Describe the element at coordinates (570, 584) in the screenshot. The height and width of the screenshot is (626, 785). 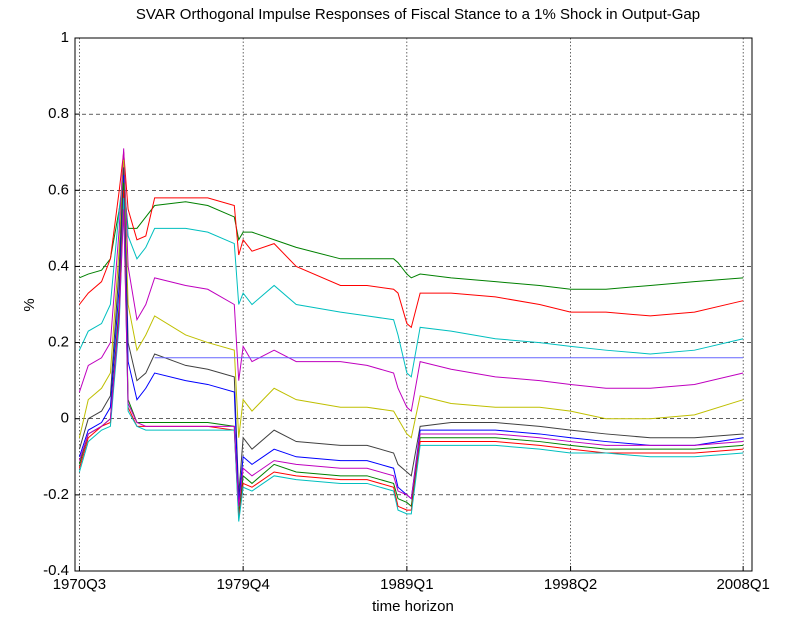
I see `x-tick-label: 1998Q2` at that location.